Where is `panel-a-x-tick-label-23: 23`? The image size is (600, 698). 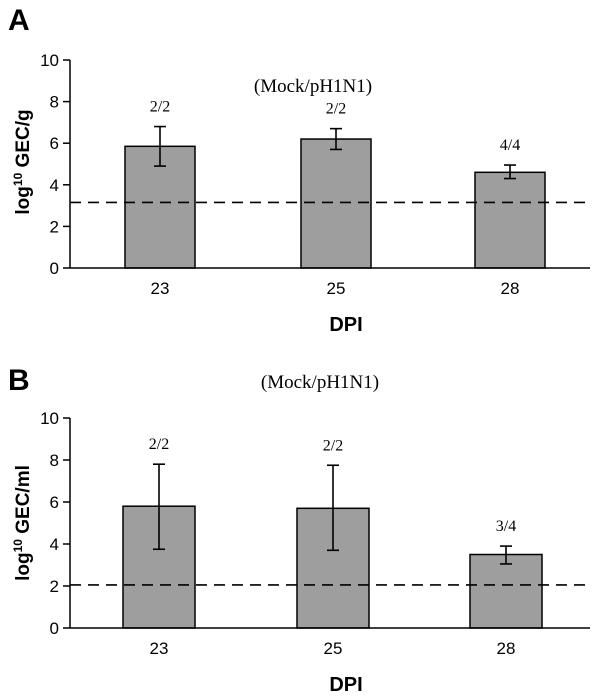
panel-a-x-tick-label-23: 23 is located at coordinates (160, 288).